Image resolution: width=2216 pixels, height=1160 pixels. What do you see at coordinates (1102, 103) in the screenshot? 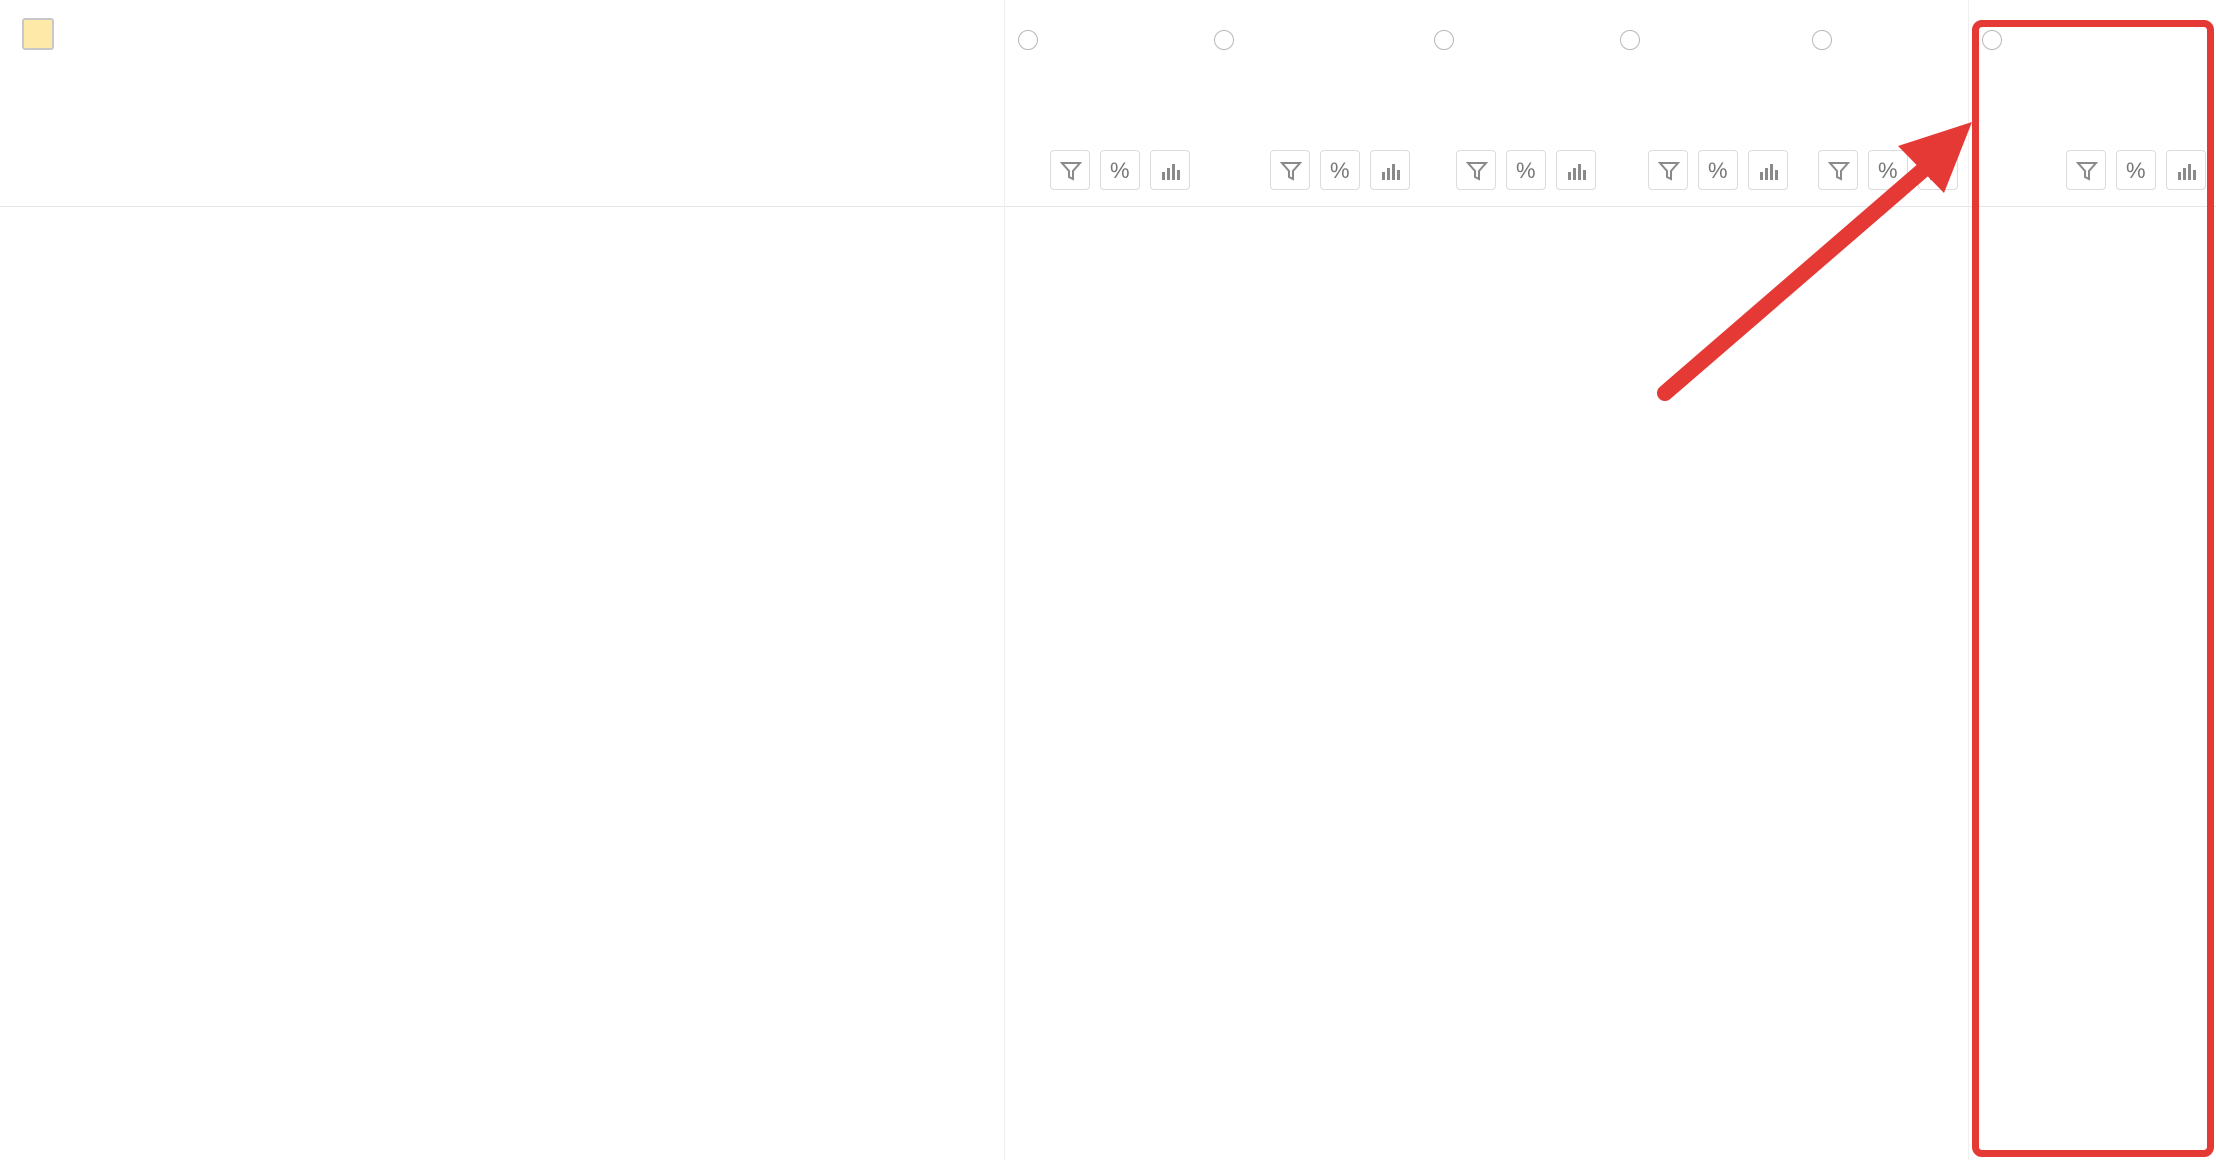
I see `column-header-visits: %` at bounding box center [1102, 103].